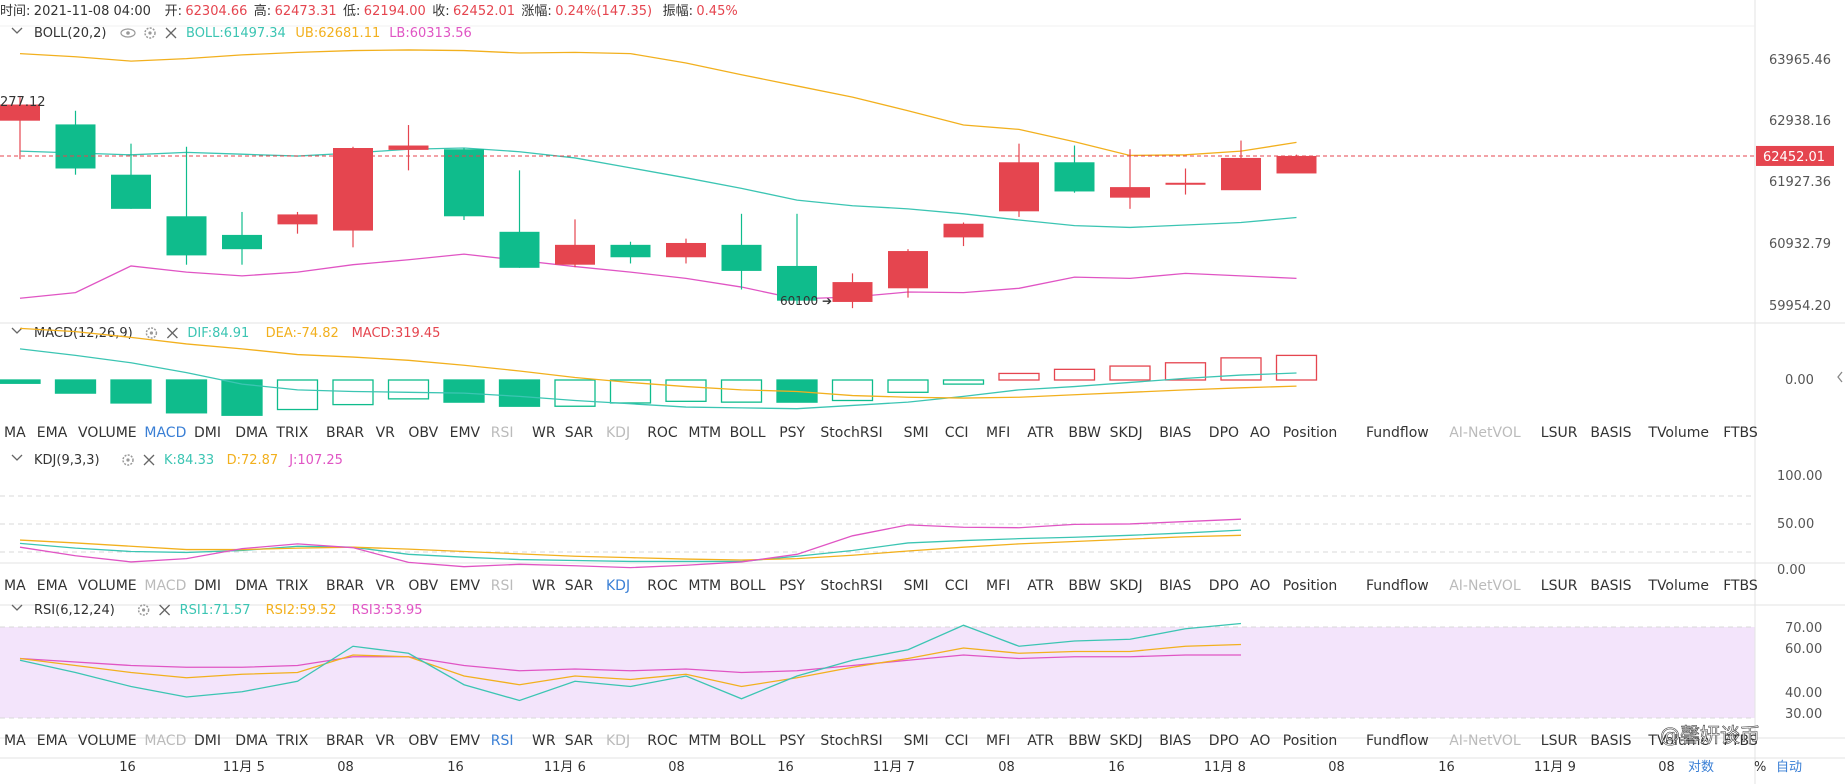  I want to click on indicator-tab-emv: EMV, so click(465, 586).